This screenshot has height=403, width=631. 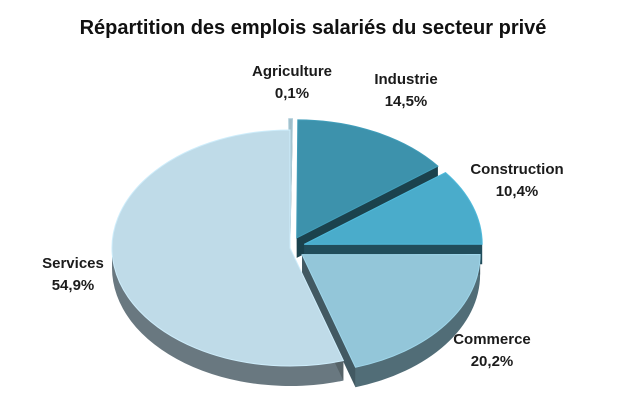 I want to click on slice-value-commerce: 20,2%, so click(x=492, y=361).